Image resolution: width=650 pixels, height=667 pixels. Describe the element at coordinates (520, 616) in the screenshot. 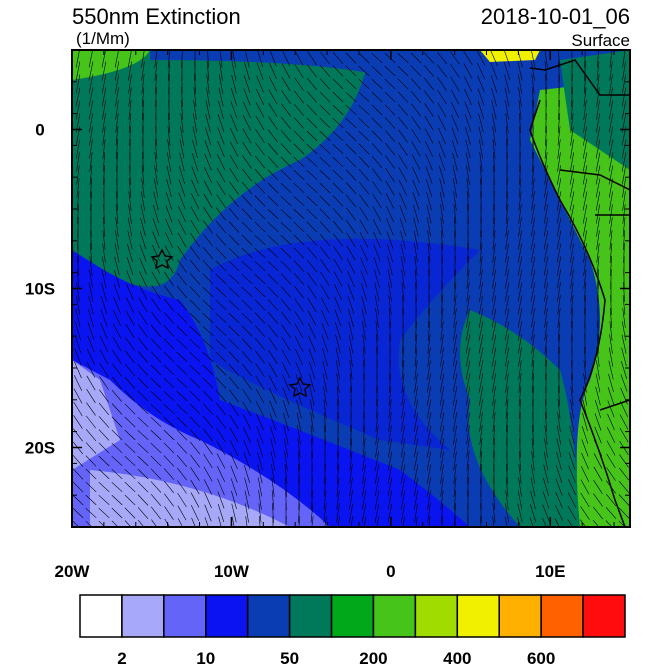

I see `colorbar-box` at that location.